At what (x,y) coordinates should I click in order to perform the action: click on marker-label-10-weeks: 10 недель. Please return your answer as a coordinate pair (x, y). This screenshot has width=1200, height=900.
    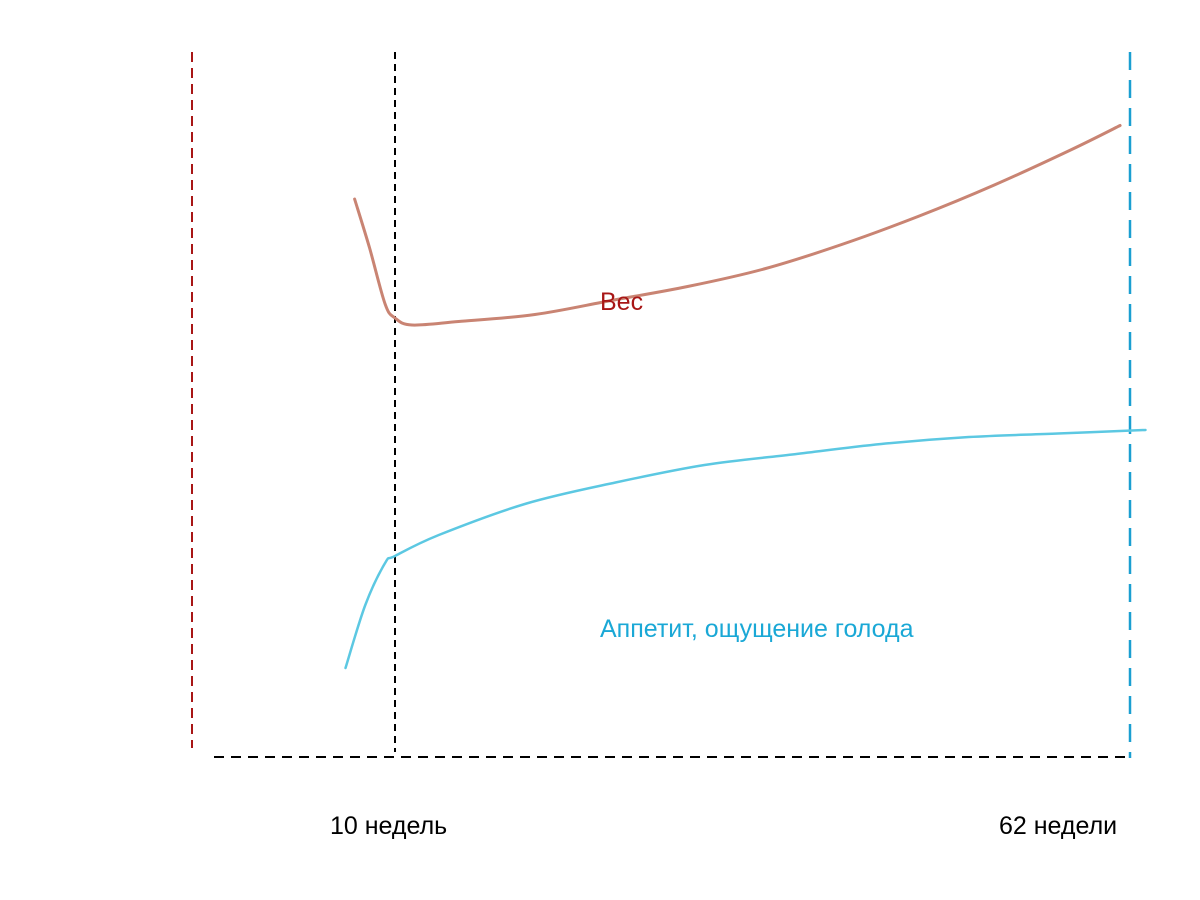
    Looking at the image, I should click on (388, 826).